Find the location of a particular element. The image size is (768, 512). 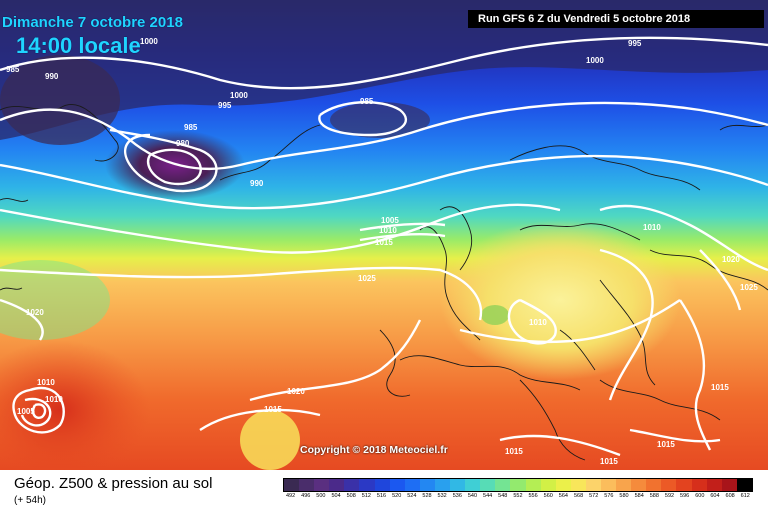

greenland-dark-area is located at coordinates (60, 100).